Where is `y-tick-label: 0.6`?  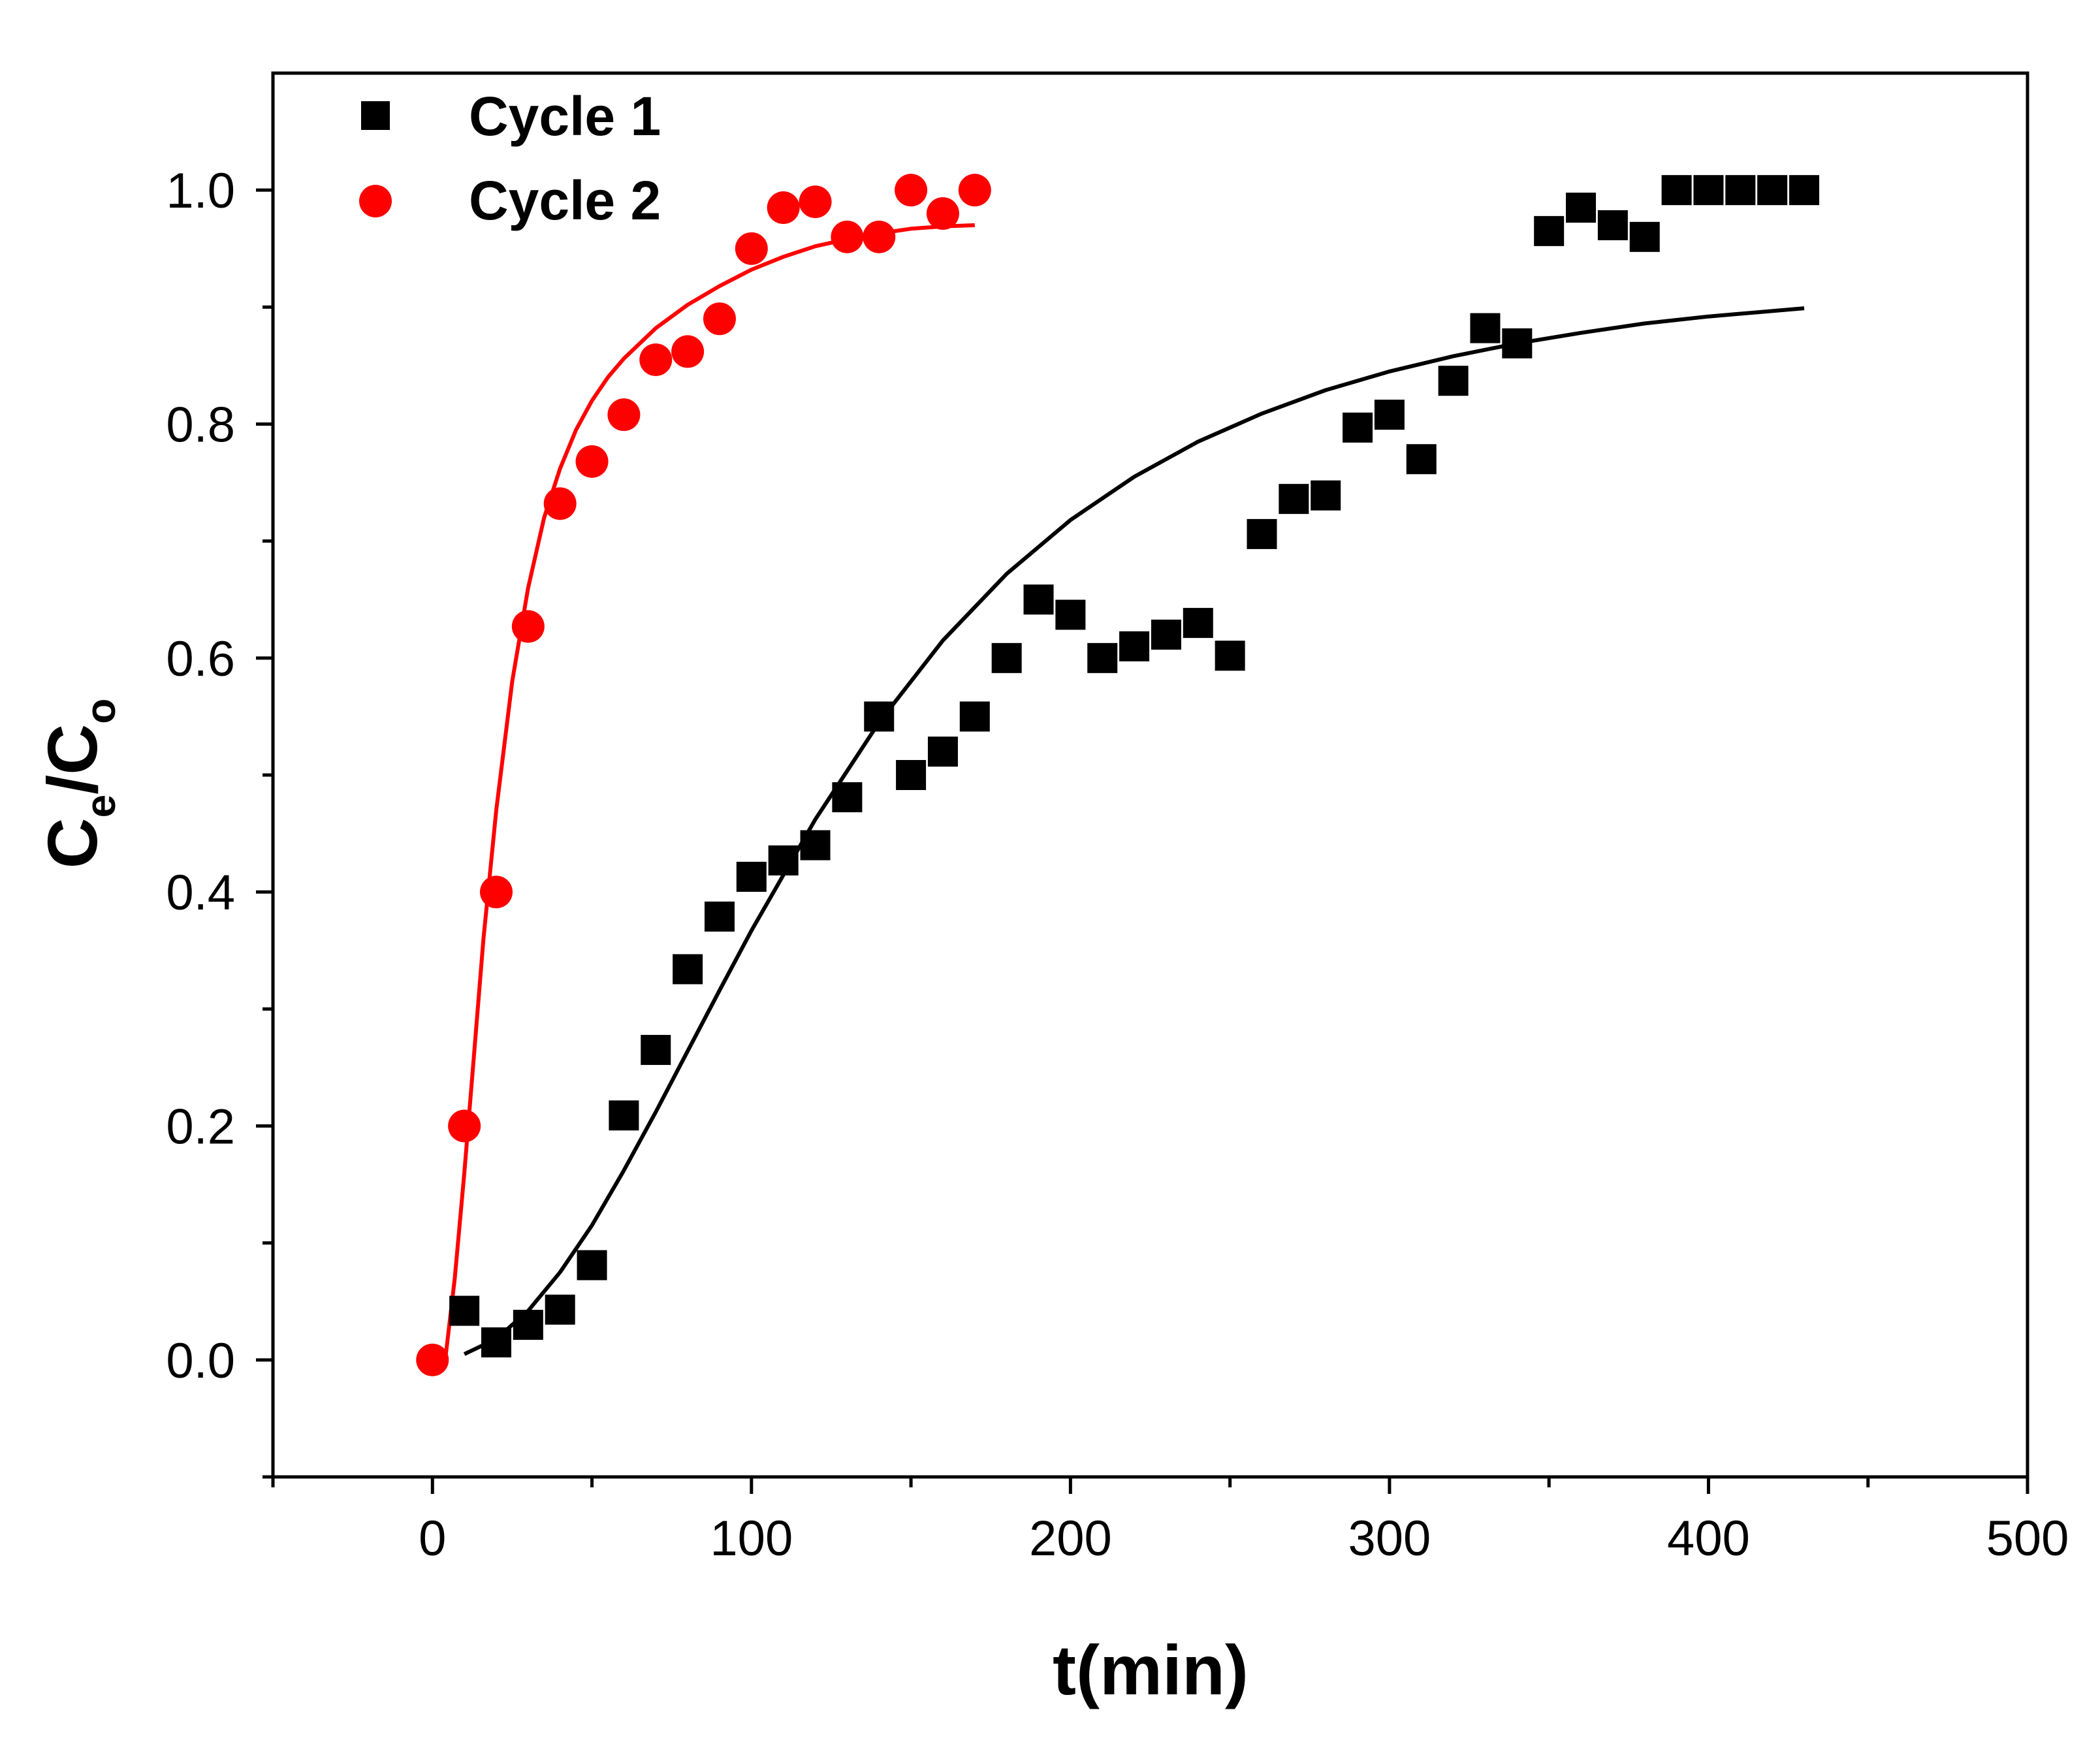 y-tick-label: 0.6 is located at coordinates (201, 659).